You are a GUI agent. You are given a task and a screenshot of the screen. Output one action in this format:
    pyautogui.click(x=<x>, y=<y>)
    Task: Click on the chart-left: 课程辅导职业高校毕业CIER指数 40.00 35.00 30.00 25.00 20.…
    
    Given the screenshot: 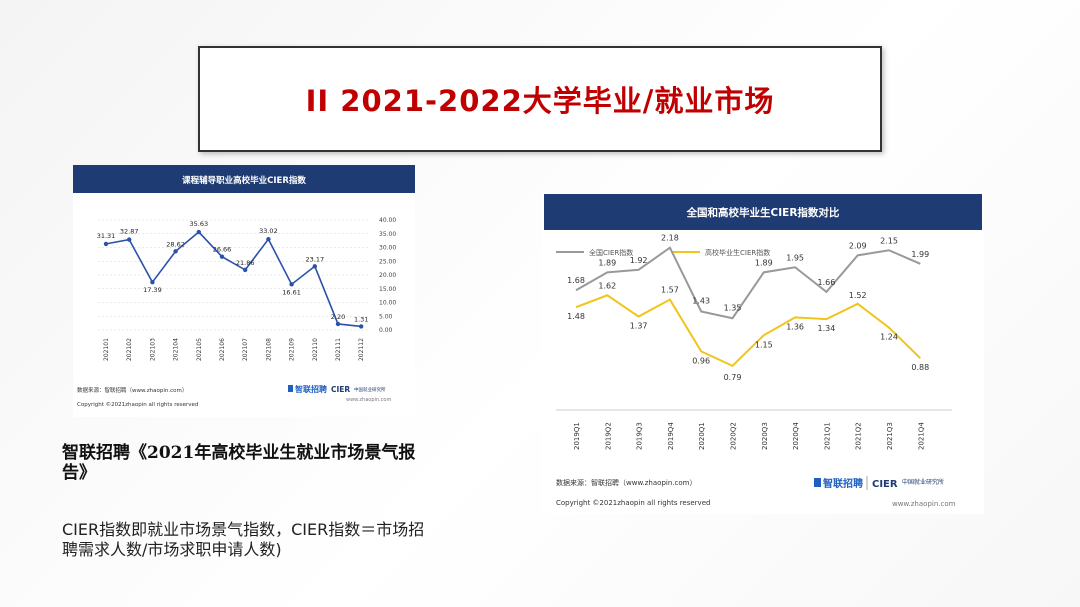 What is the action you would take?
    pyautogui.click(x=244, y=286)
    